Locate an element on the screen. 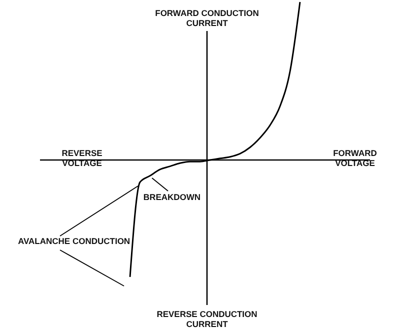 The width and height of the screenshot is (399, 332). y-axis-title: FORWARD CONDUCTION CURRENT is located at coordinates (207, 18).